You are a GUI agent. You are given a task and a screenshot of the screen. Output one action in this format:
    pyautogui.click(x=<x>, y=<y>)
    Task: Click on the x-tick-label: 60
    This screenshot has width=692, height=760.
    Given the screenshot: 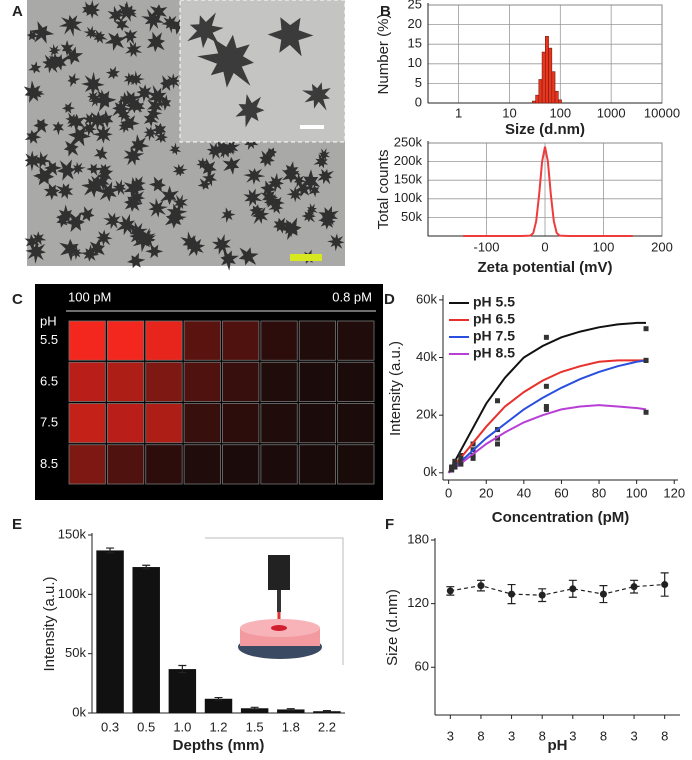 What is the action you would take?
    pyautogui.click(x=561, y=492)
    